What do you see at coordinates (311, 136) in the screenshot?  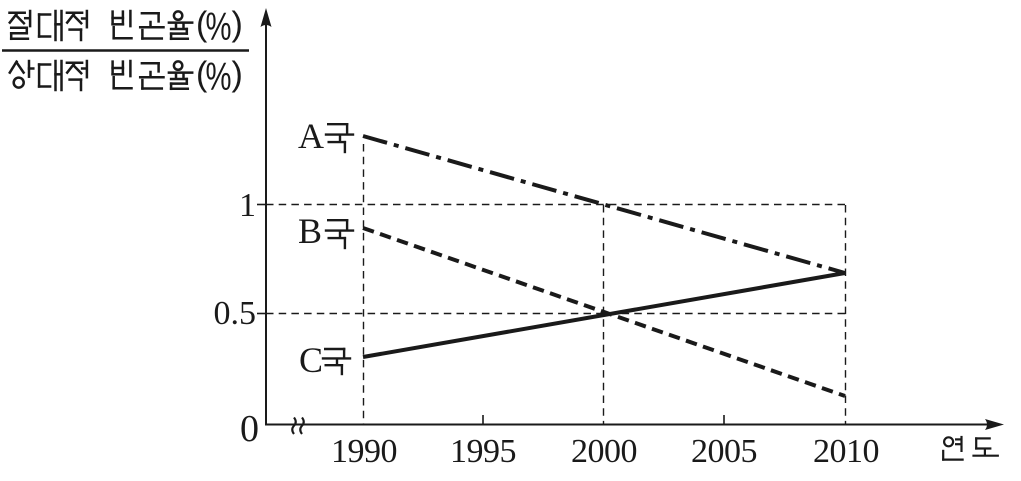 I see `svg-text: A` at bounding box center [311, 136].